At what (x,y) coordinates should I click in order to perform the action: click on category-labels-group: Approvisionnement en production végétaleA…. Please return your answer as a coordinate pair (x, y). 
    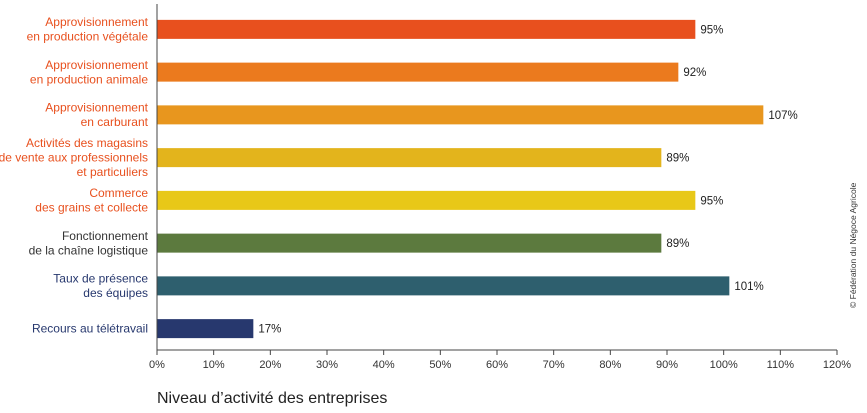
    Looking at the image, I should click on (74, 175).